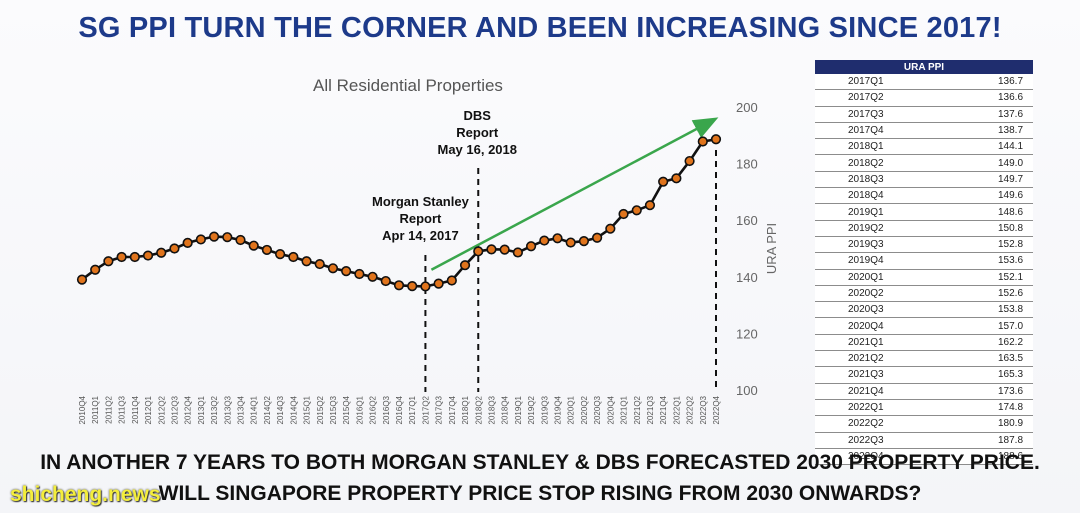  I want to click on table-period-cell: 2020Q1, so click(884, 277).